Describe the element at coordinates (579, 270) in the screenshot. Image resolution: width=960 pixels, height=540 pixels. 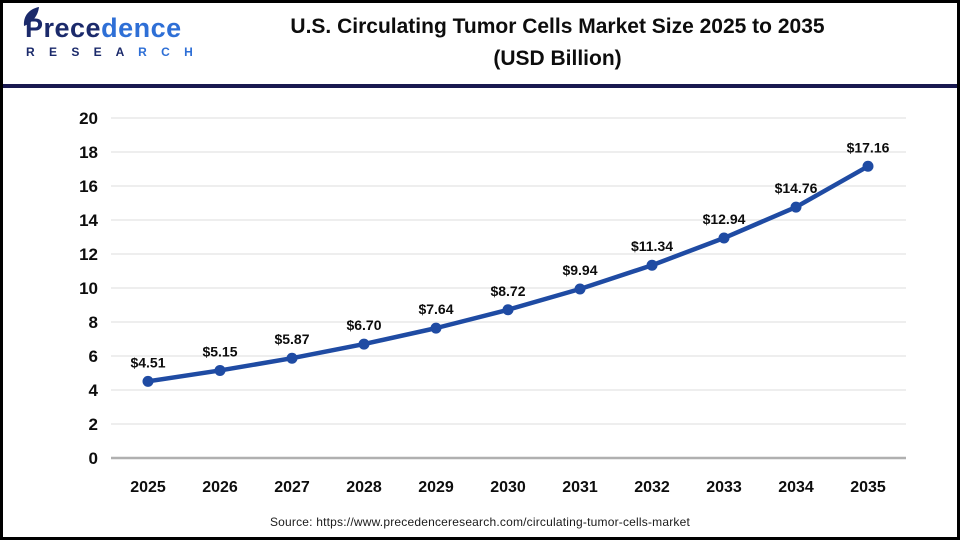
I see `data-point-label: $9.94` at that location.